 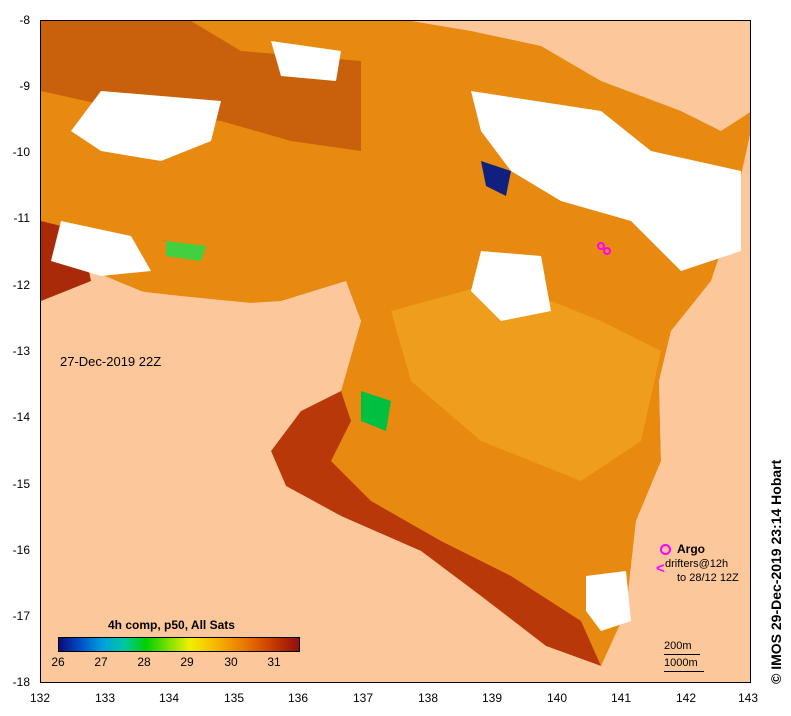 What do you see at coordinates (40, 698) in the screenshot?
I see `x-tick-label: 132` at bounding box center [40, 698].